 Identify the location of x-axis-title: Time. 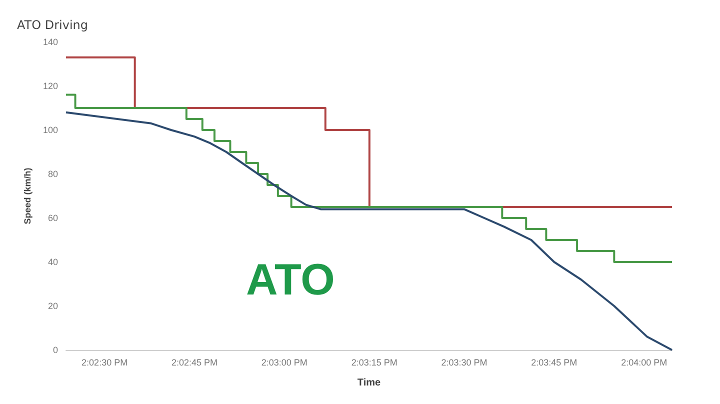
(369, 383).